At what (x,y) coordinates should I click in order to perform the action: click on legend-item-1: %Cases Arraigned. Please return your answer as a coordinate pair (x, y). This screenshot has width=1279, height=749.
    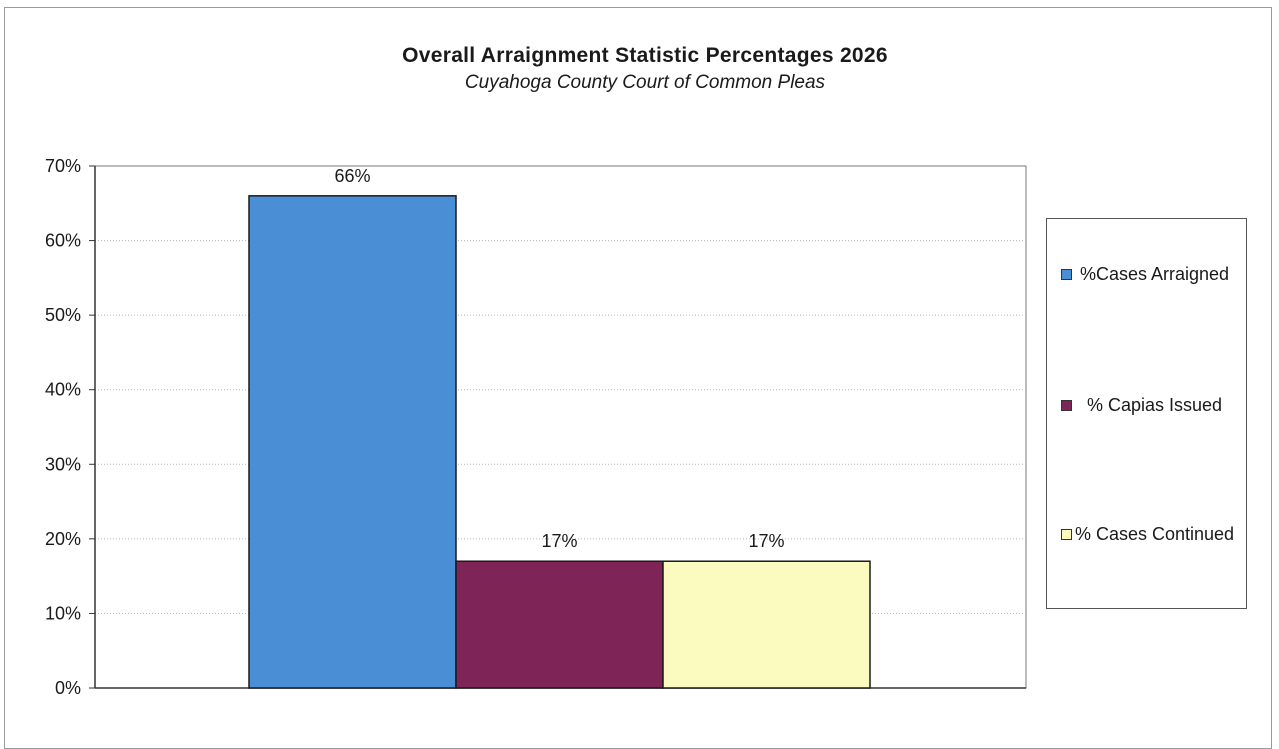
    Looking at the image, I should click on (1149, 274).